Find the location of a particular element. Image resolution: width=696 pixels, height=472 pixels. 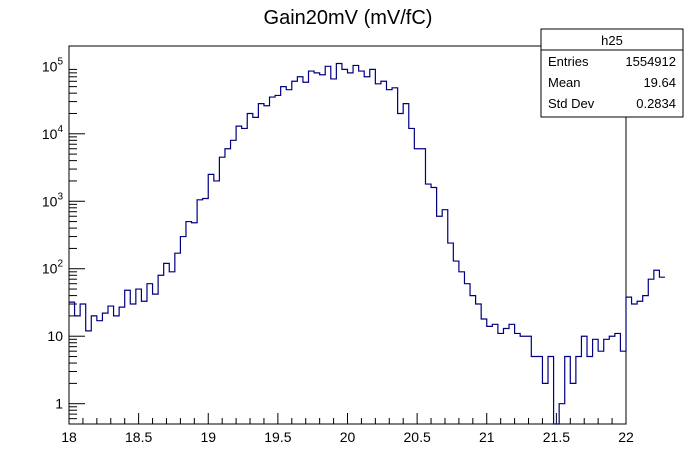

stats-row-value: 0.2834 is located at coordinates (656, 103).